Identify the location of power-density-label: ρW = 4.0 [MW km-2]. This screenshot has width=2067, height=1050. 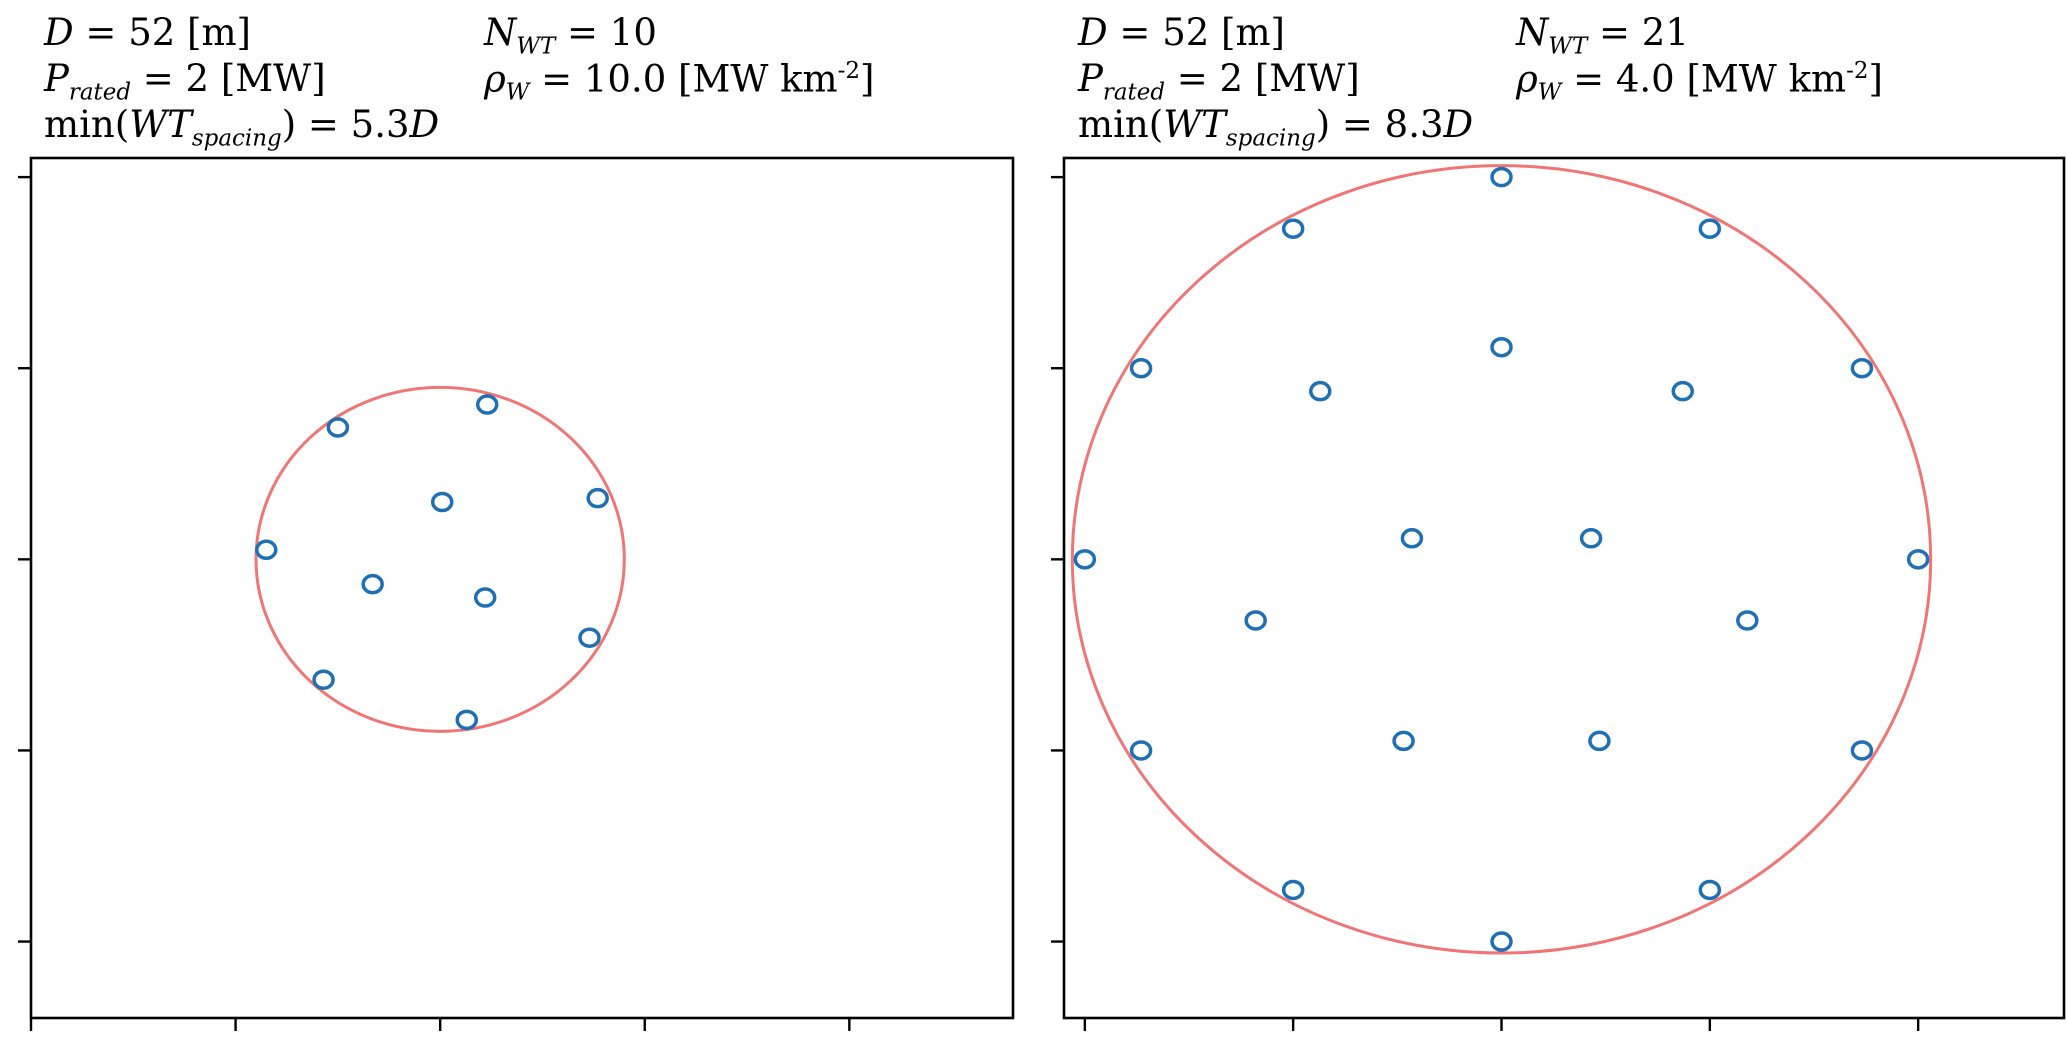
(1699, 81).